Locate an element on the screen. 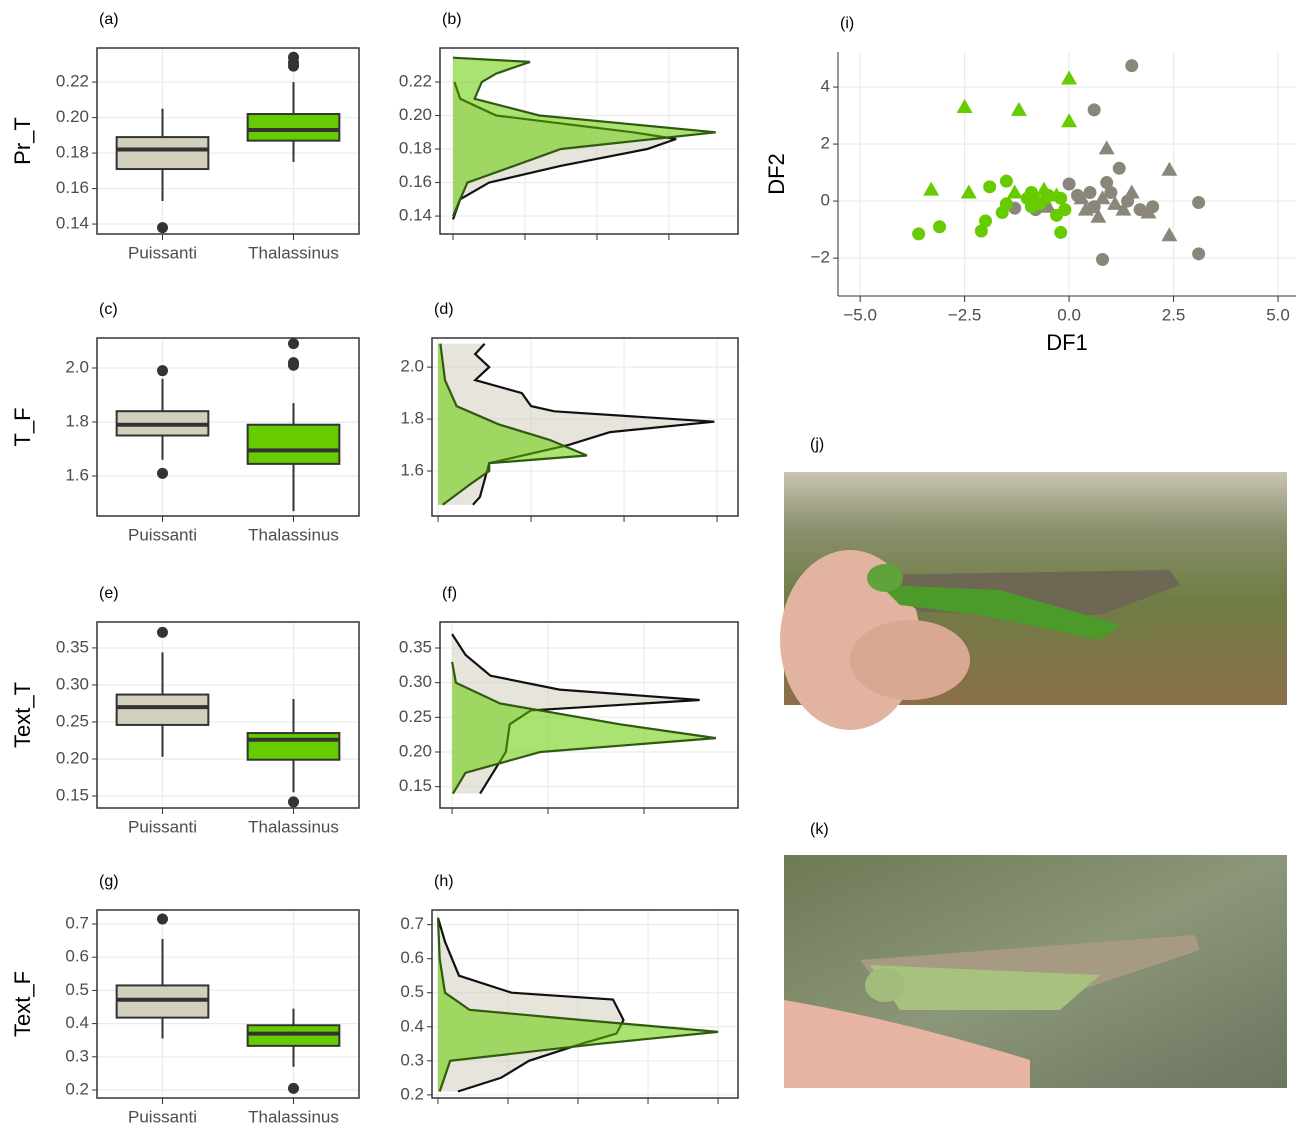 This screenshot has height=1126, width=1299. panel-tag: (f) is located at coordinates (449, 593).